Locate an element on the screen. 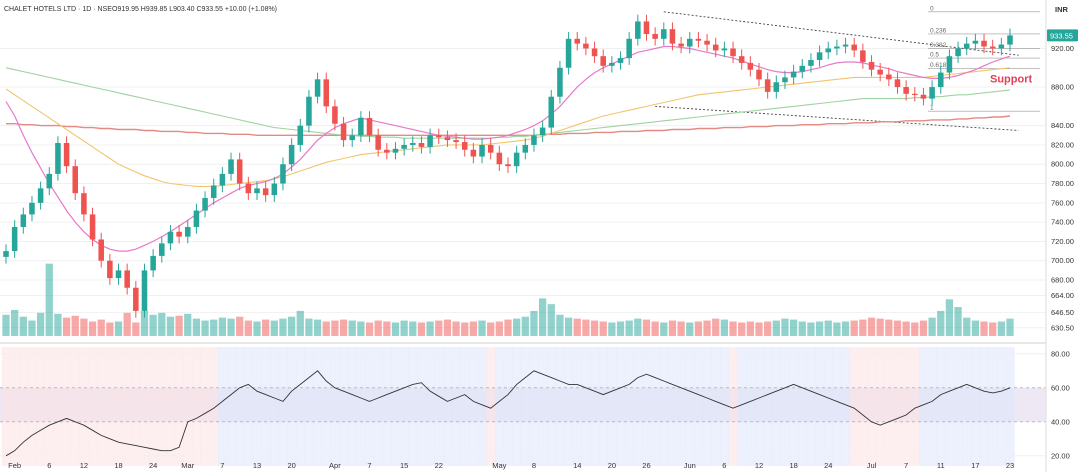  price-tick-label: 840.00 is located at coordinates (1062, 125).